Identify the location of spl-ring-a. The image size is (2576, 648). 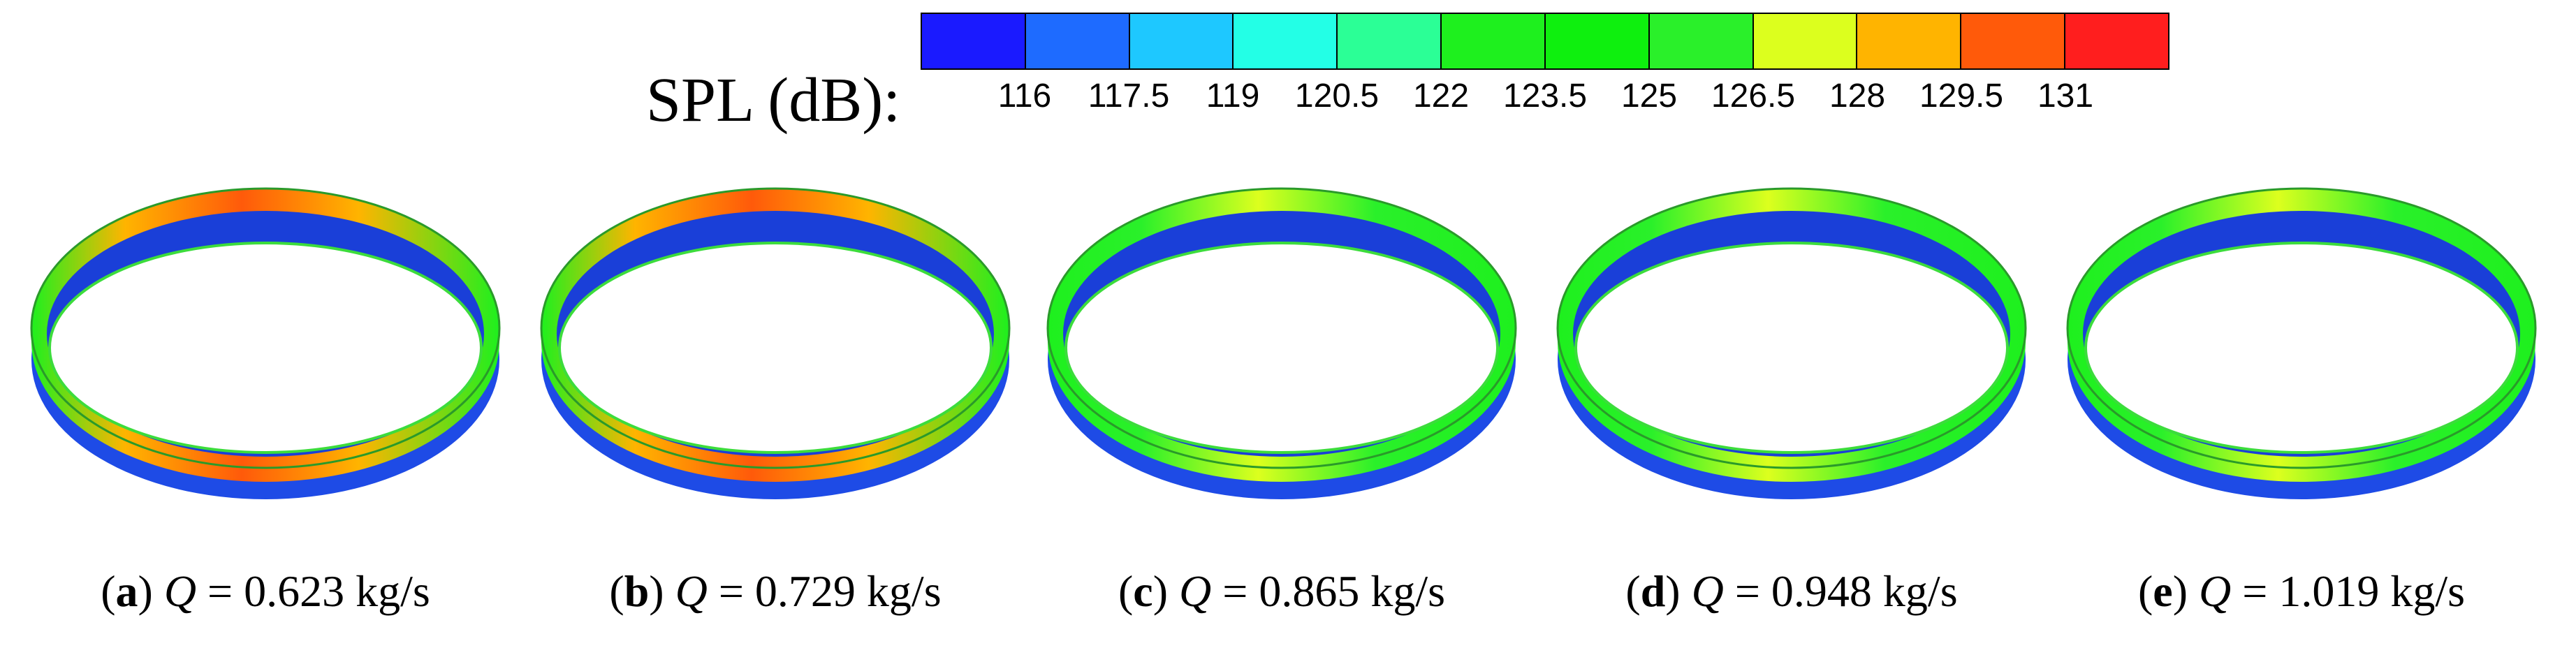
(265, 343).